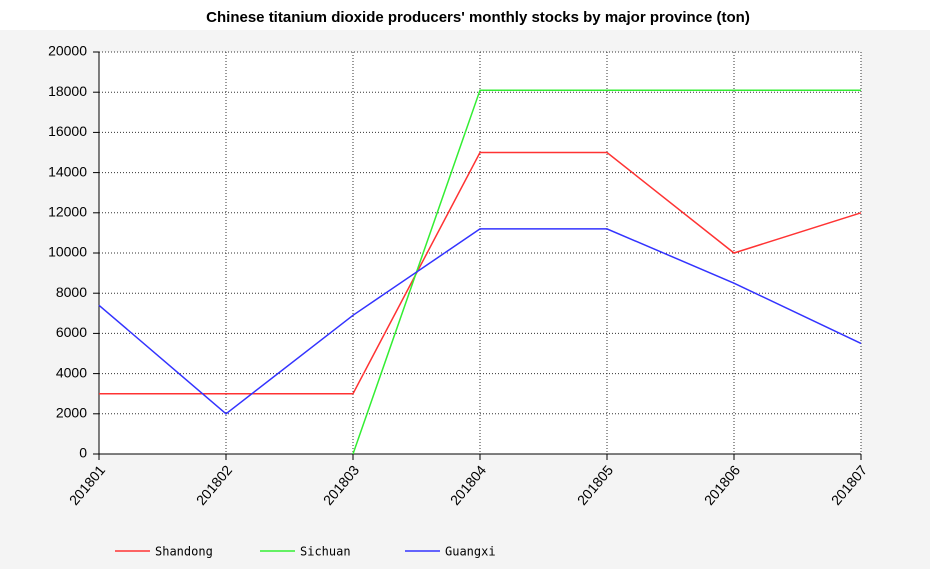  Describe the element at coordinates (67, 51) in the screenshot. I see `y-tick-label: 20000` at that location.